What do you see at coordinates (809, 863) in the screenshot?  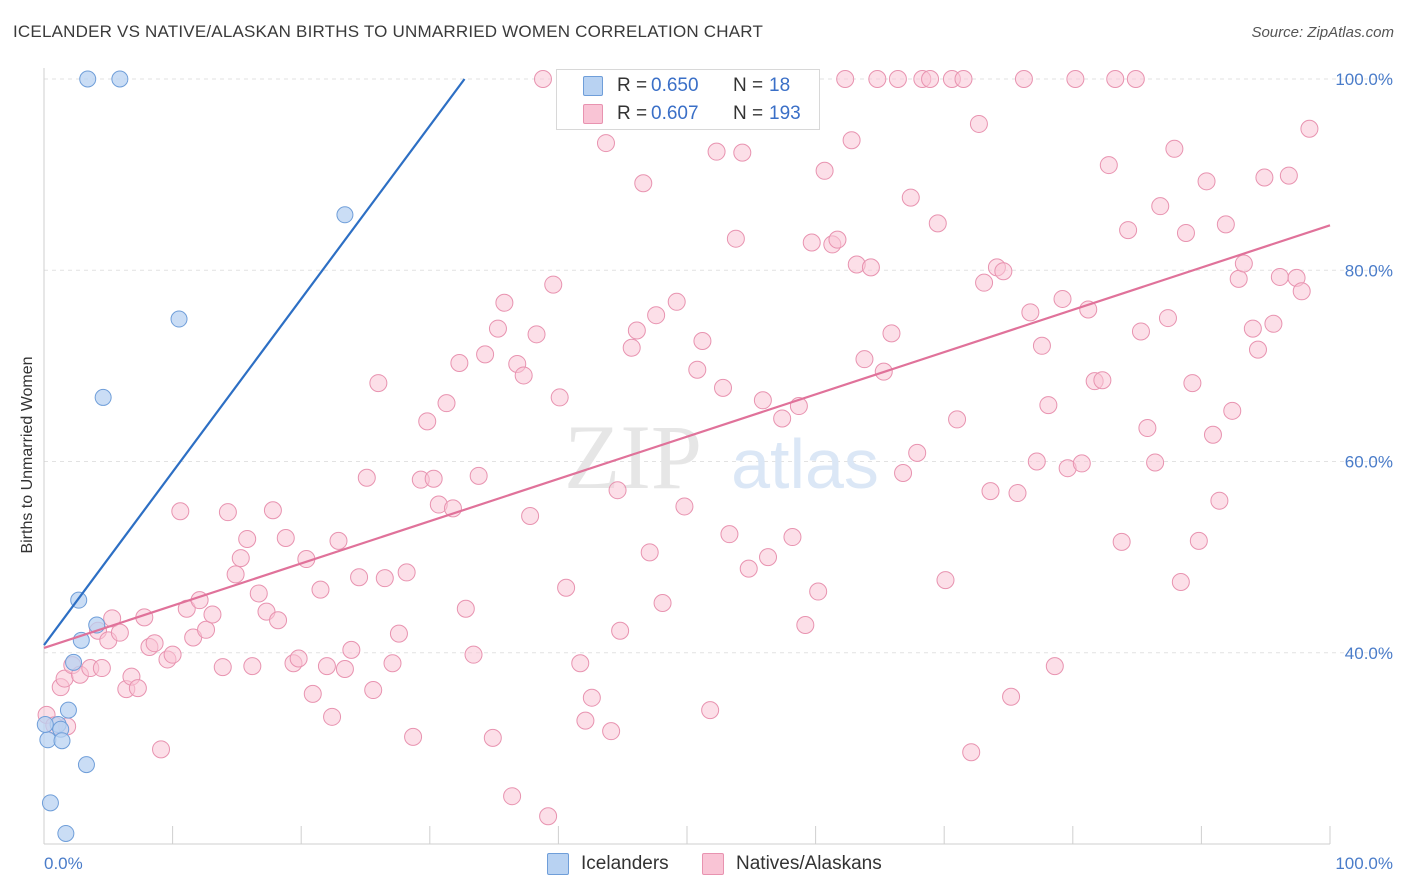 I see `legend-natives-label: Natives/Alaskans` at bounding box center [809, 863].